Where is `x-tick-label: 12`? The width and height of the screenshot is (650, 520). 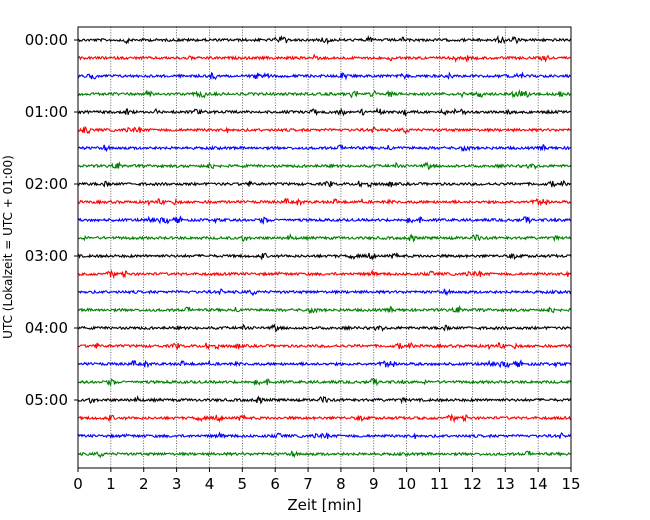 x-tick-label: 12 is located at coordinates (472, 484).